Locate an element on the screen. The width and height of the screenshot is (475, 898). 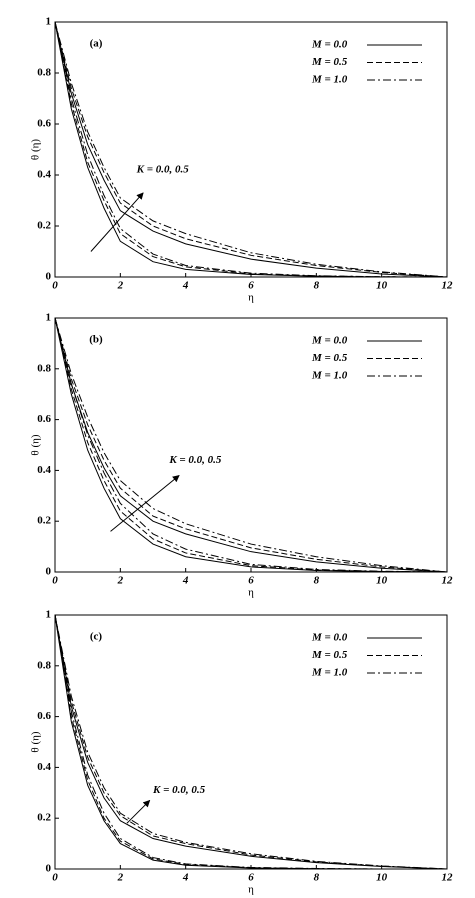
panel-label: (a) is located at coordinates (96, 44).